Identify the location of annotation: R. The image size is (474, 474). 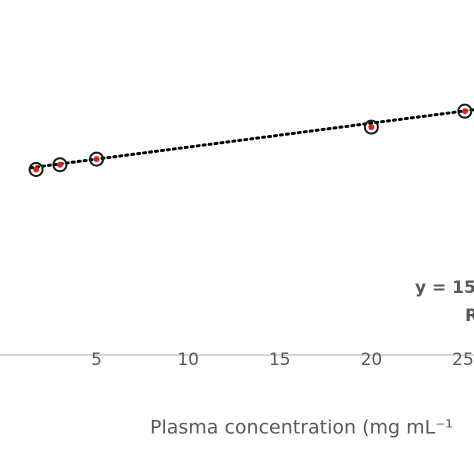
(469, 316).